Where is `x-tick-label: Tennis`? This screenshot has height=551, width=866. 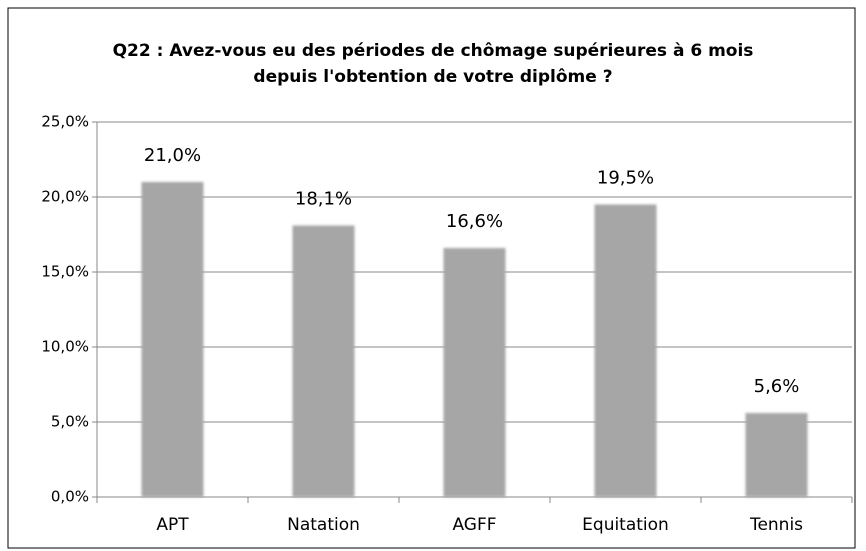 x-tick-label: Tennis is located at coordinates (776, 525).